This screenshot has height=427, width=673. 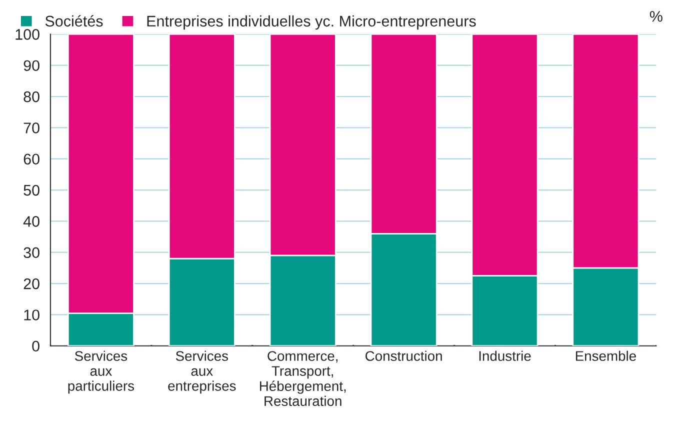 I want to click on legend-label: Entreprises individuelles yc. Micro-entrepreneurs, so click(x=311, y=22).